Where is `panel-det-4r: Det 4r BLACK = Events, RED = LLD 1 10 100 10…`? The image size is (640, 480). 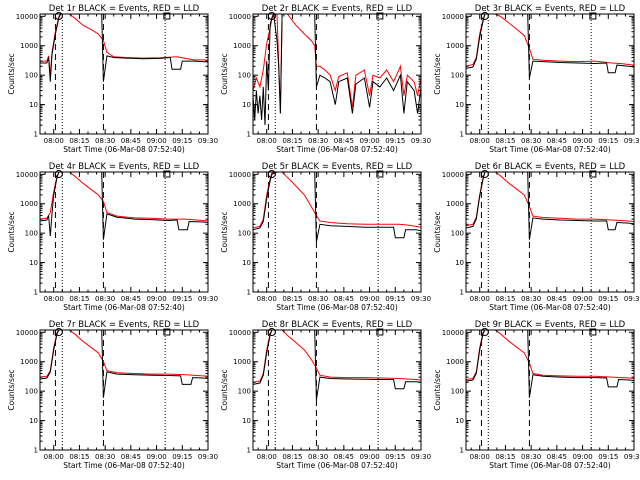 panel-det-4r: Det 4r BLACK = Events, RED = LLD 1 10 100 10… is located at coordinates (112, 237).